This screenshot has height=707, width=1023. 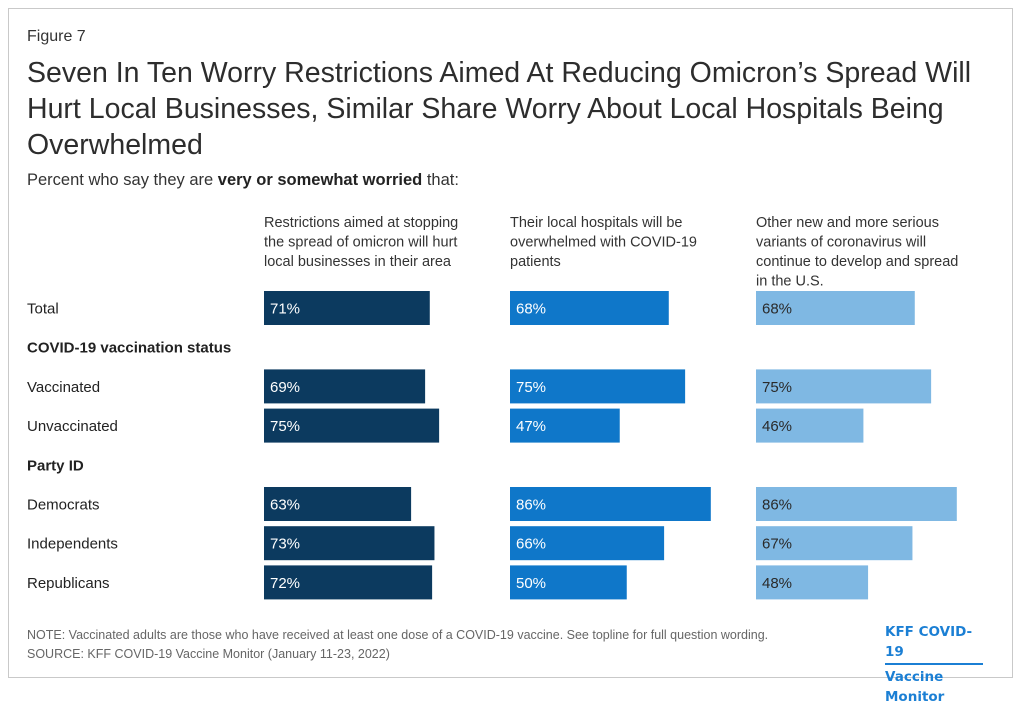 What do you see at coordinates (790, 282) in the screenshot?
I see `panel-header-3-line-4: in the U.S.` at bounding box center [790, 282].